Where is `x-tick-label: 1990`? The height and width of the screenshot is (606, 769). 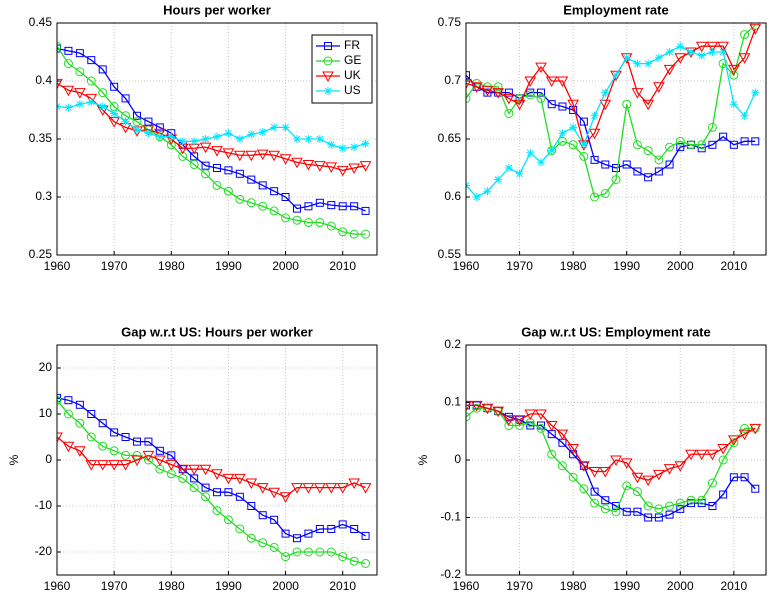
x-tick-label: 1990 is located at coordinates (228, 586).